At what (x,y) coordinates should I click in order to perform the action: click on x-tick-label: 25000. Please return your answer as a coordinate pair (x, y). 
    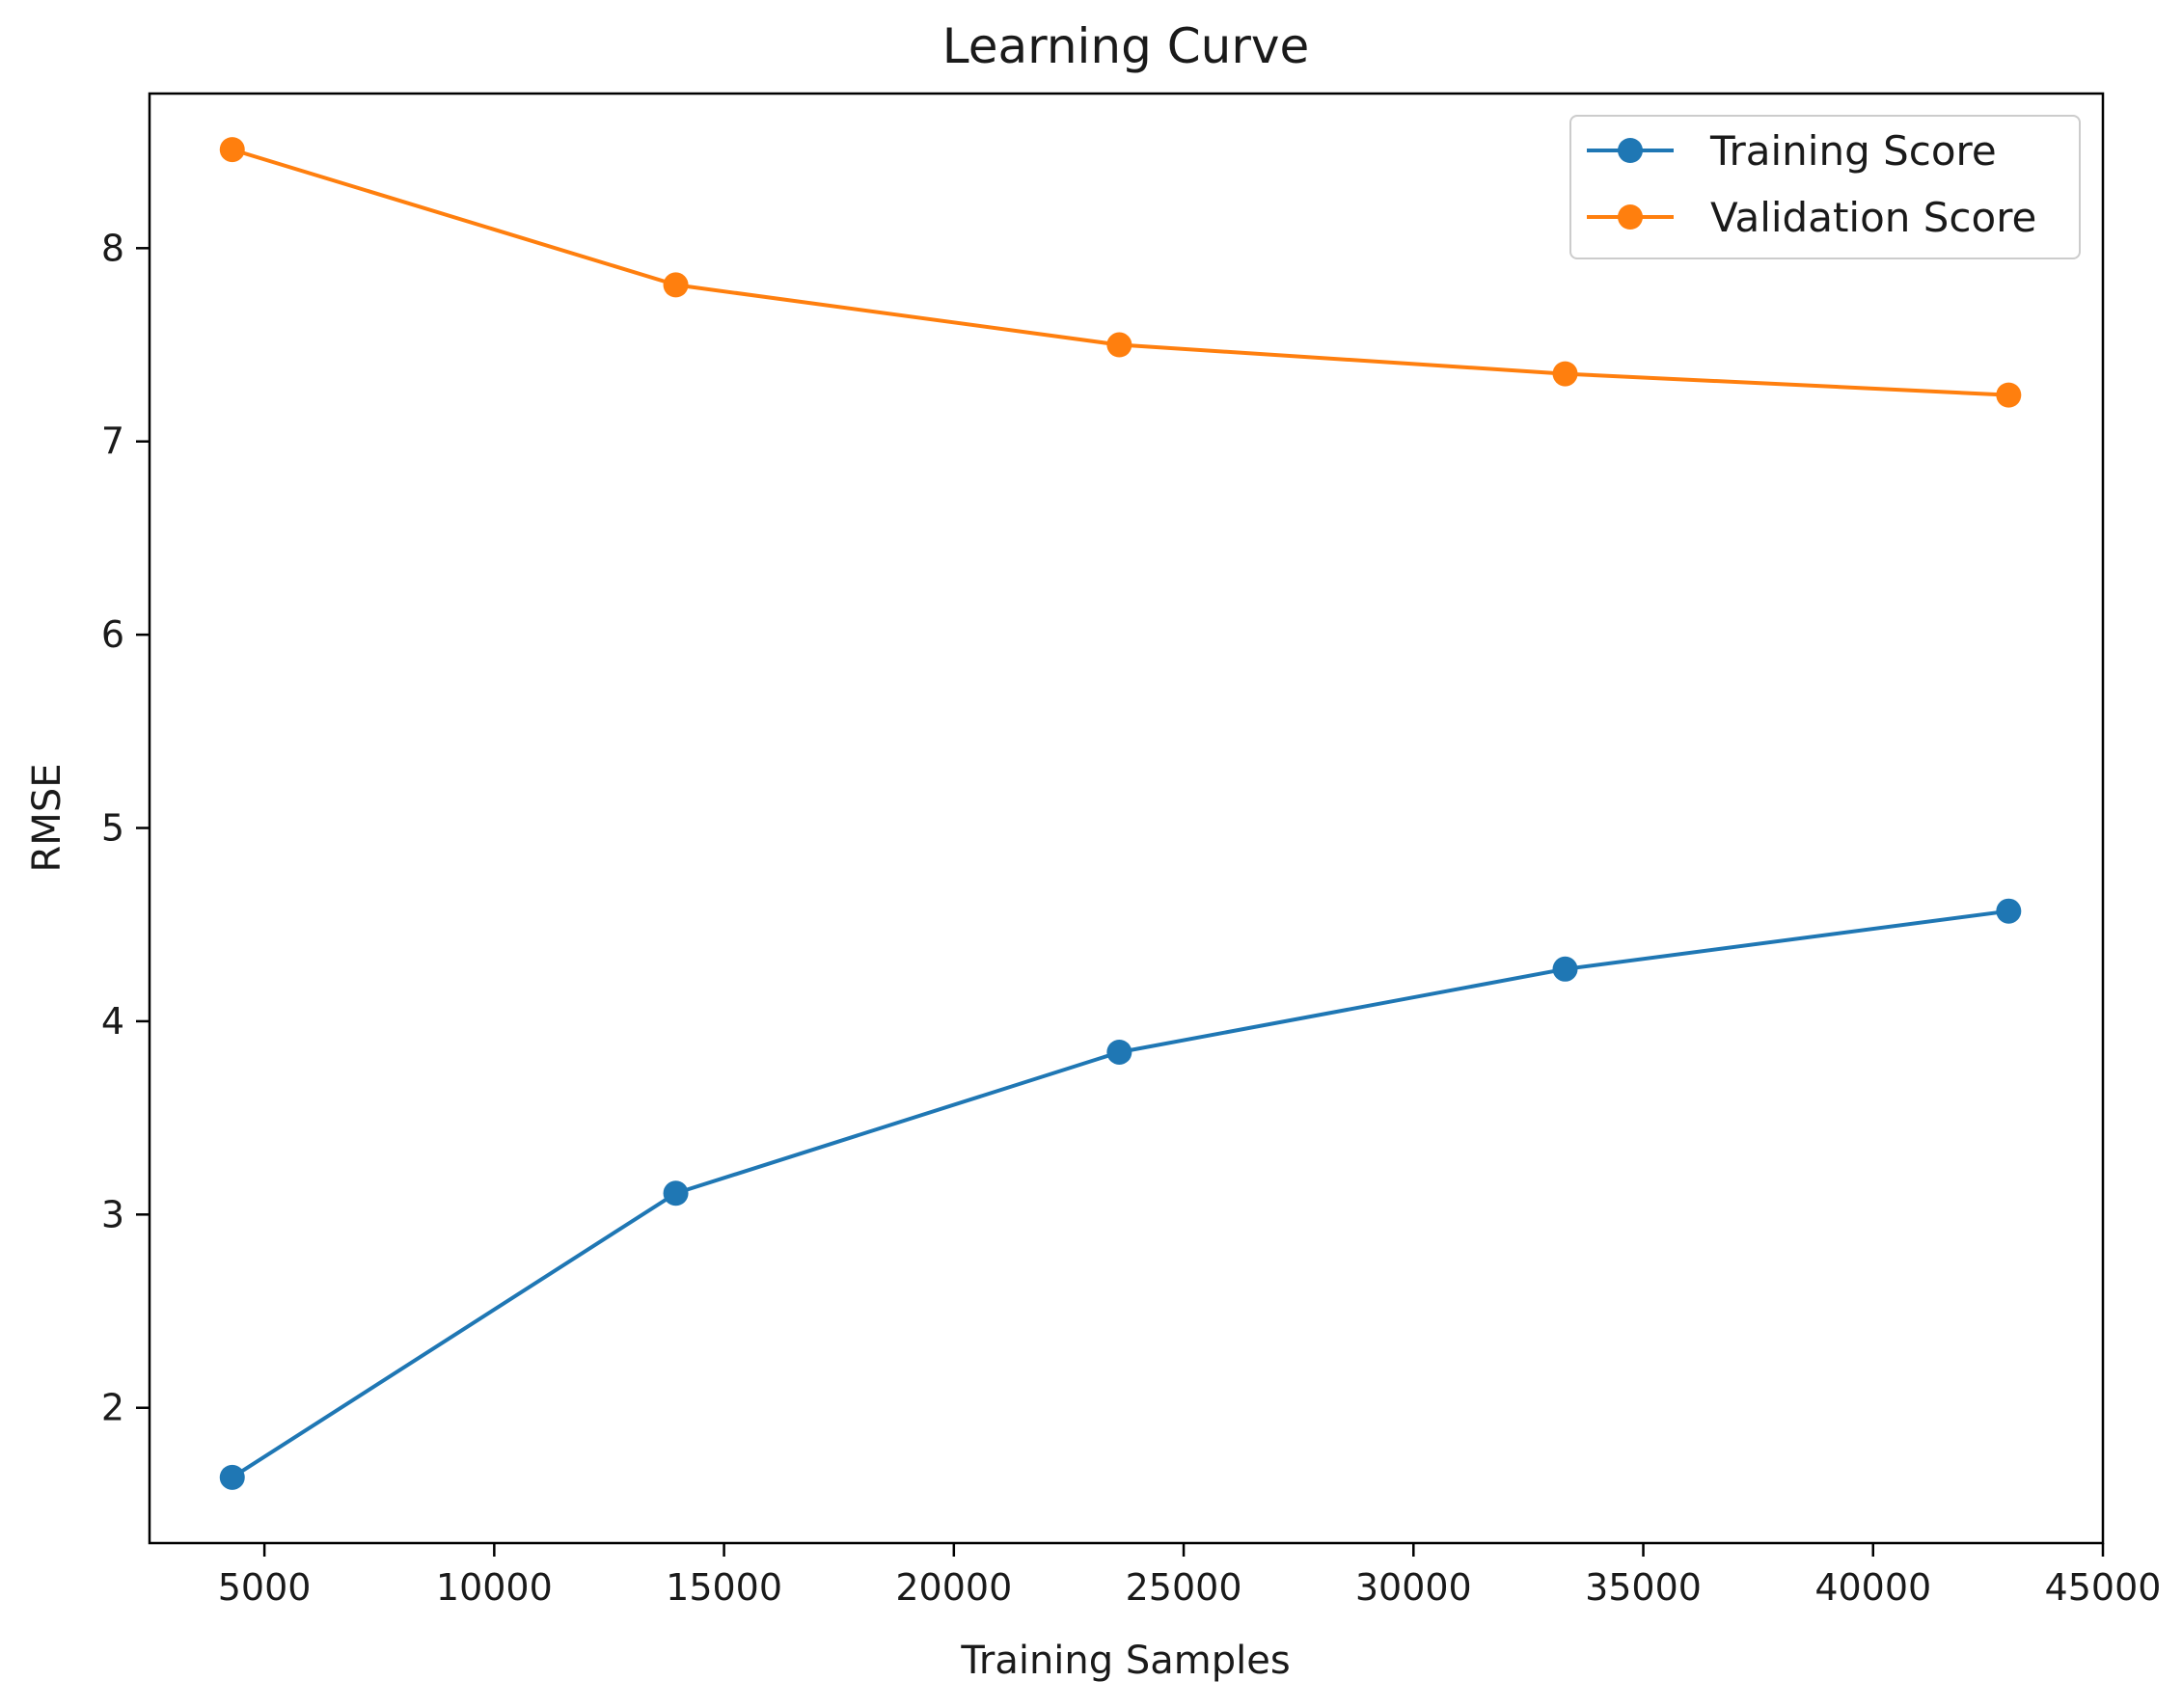
    Looking at the image, I should click on (1184, 1587).